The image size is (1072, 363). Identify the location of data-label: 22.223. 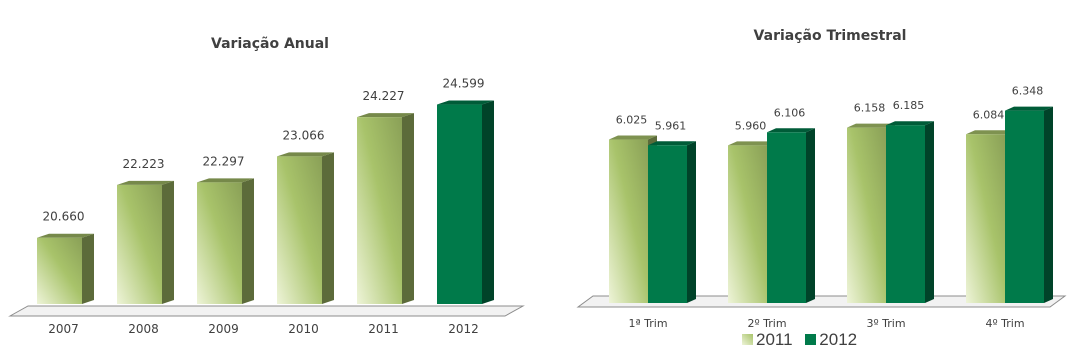
(144, 164).